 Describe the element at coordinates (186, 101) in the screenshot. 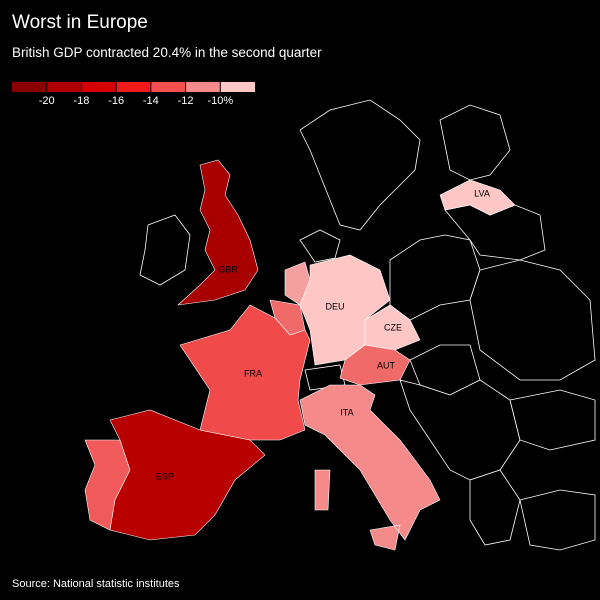

I see `legend-tick-label: -12` at that location.